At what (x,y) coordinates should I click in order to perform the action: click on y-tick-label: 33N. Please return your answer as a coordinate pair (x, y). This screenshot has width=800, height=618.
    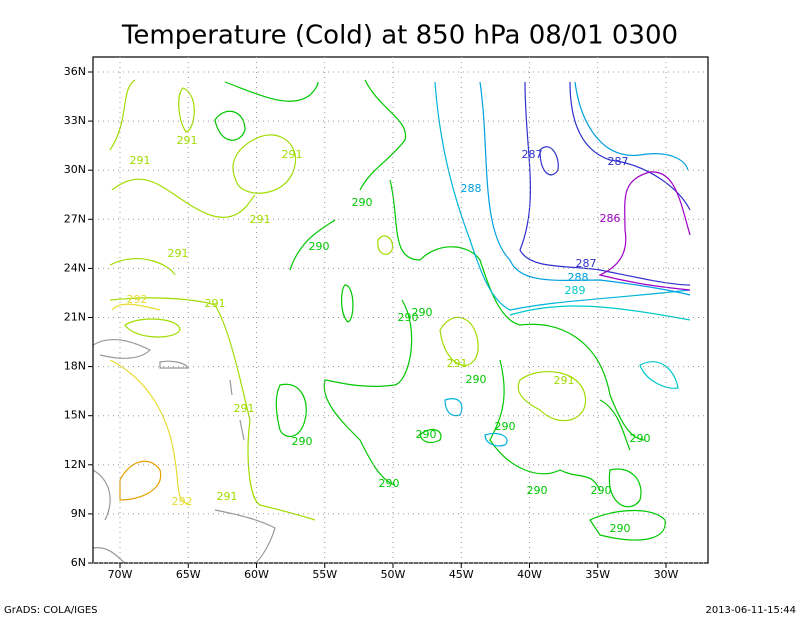
    Looking at the image, I should click on (75, 120).